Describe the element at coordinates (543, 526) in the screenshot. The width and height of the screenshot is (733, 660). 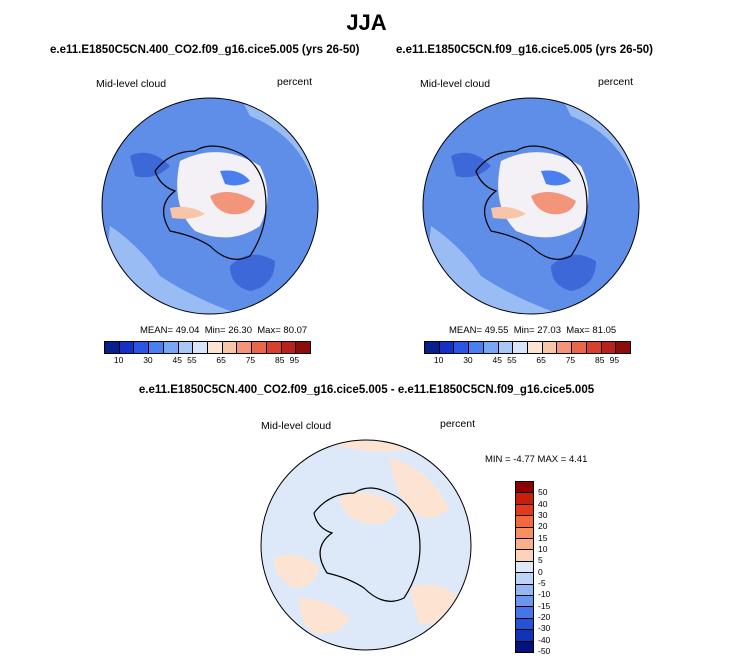
I see `colorbar-tick-label: 20` at that location.